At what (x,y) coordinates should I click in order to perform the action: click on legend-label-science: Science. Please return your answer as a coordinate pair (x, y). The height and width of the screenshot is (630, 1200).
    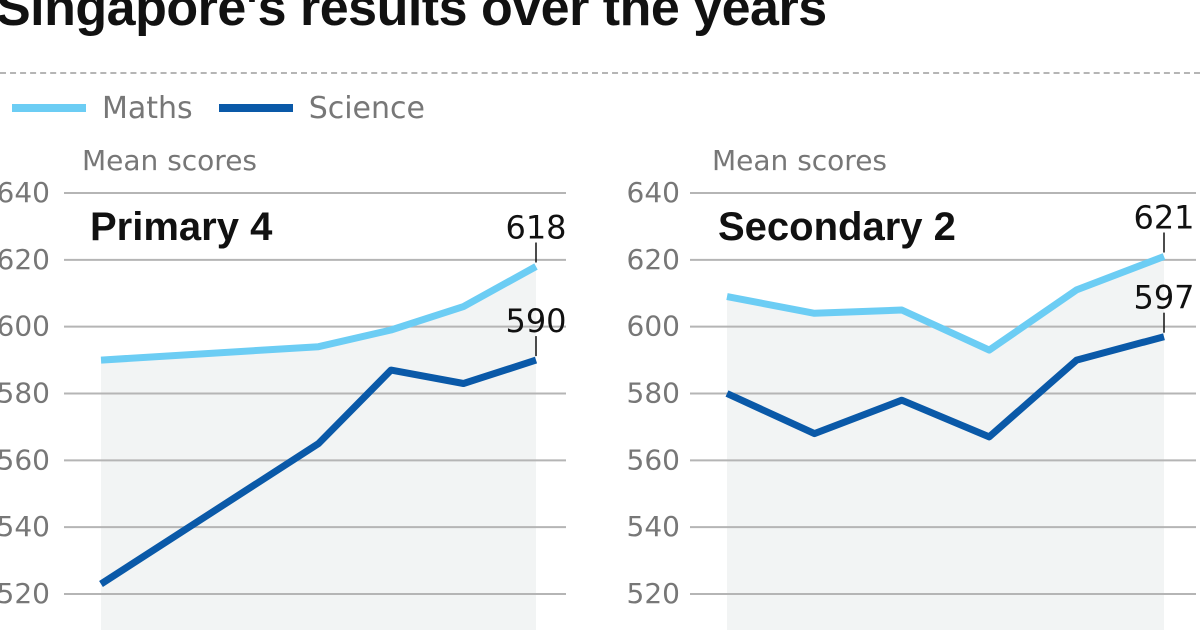
    Looking at the image, I should click on (366, 108).